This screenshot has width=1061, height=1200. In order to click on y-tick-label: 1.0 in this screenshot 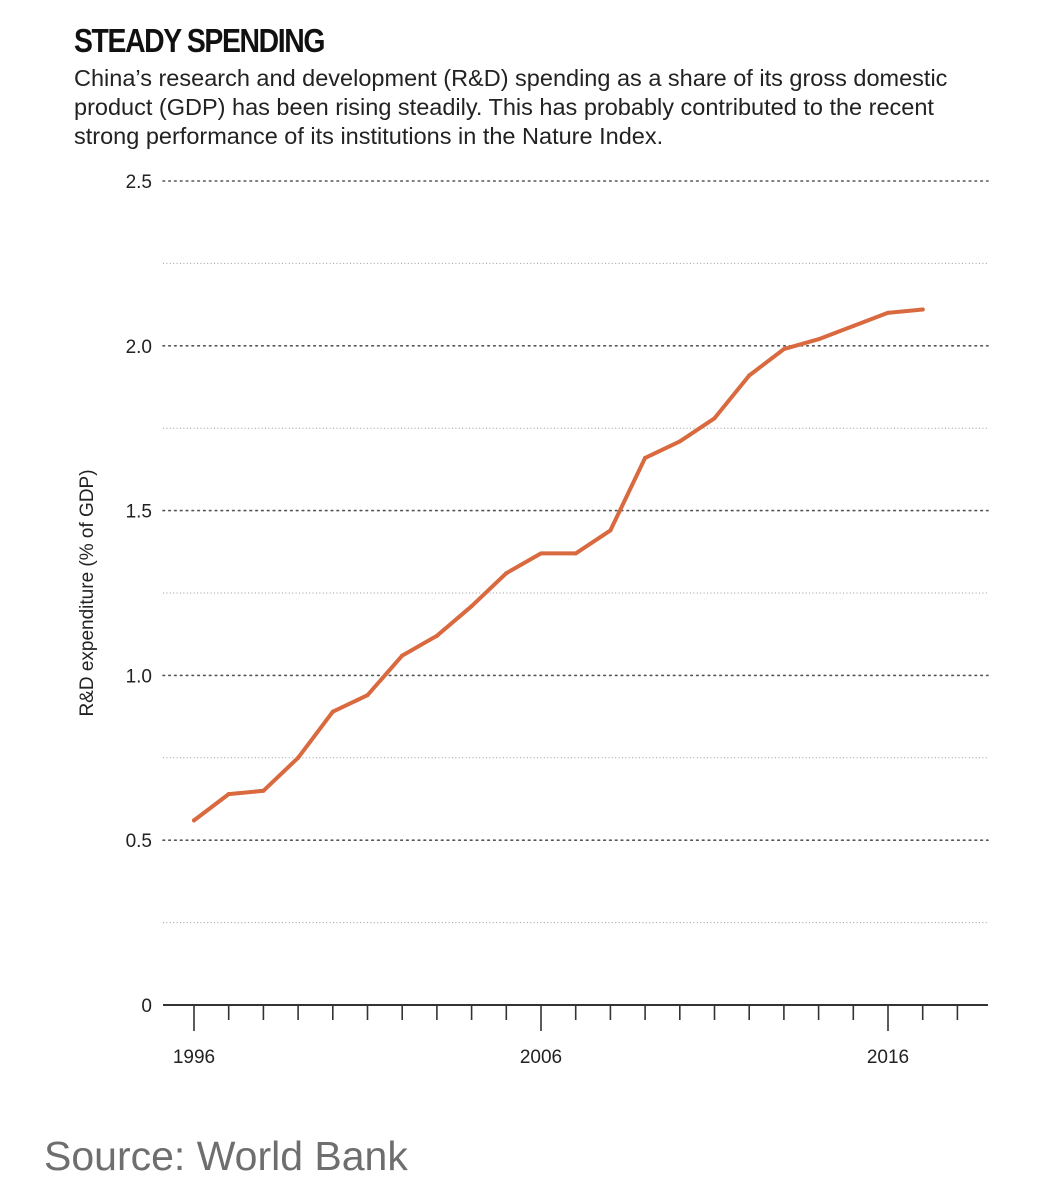, I will do `click(139, 676)`.